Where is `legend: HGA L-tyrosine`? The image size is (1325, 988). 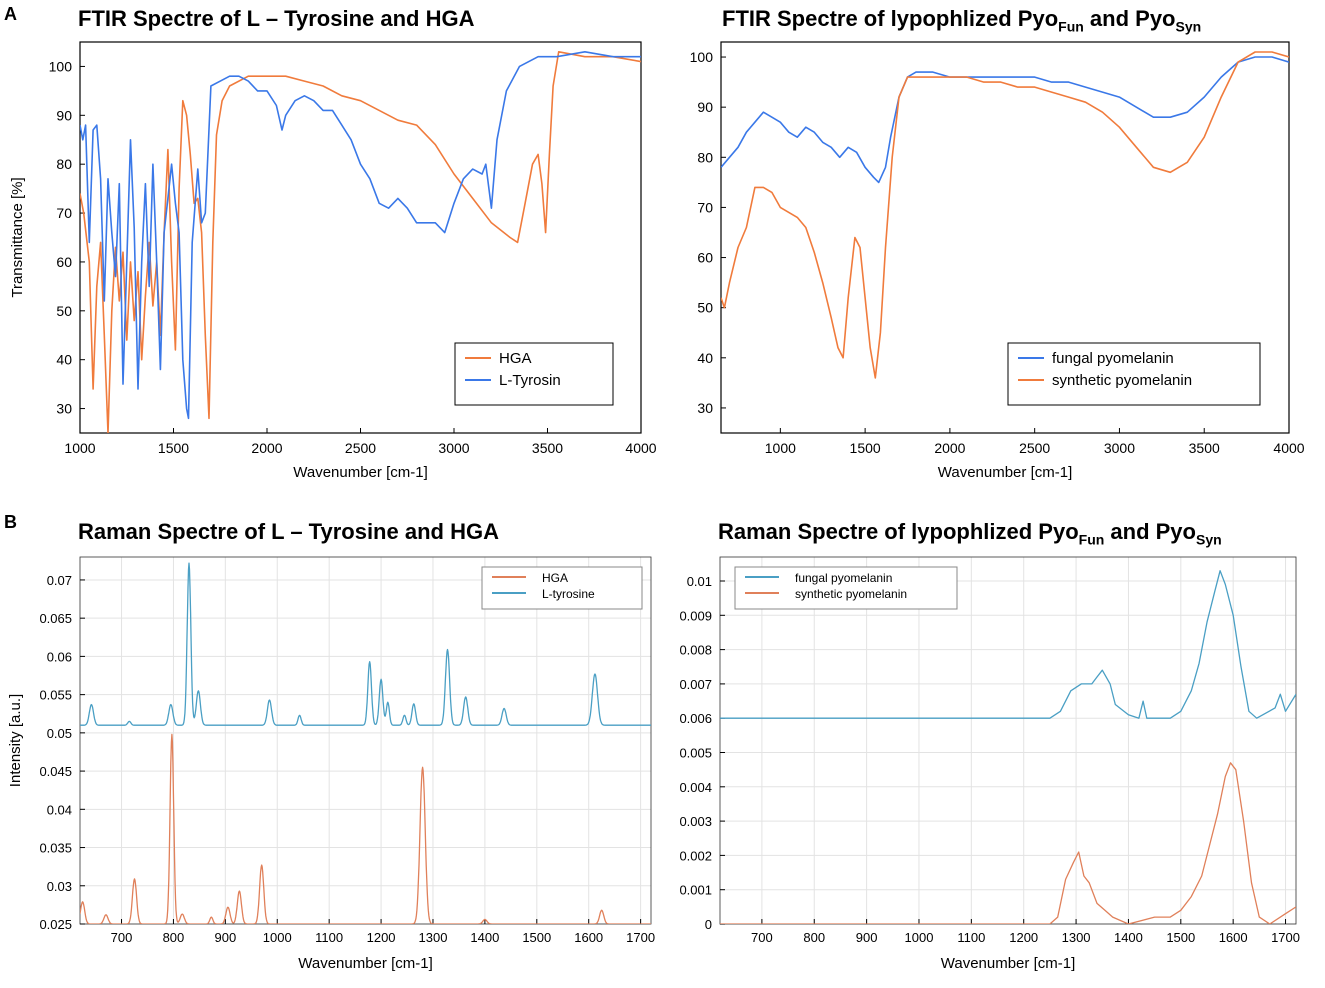 legend: HGA L-tyrosine is located at coordinates (562, 588).